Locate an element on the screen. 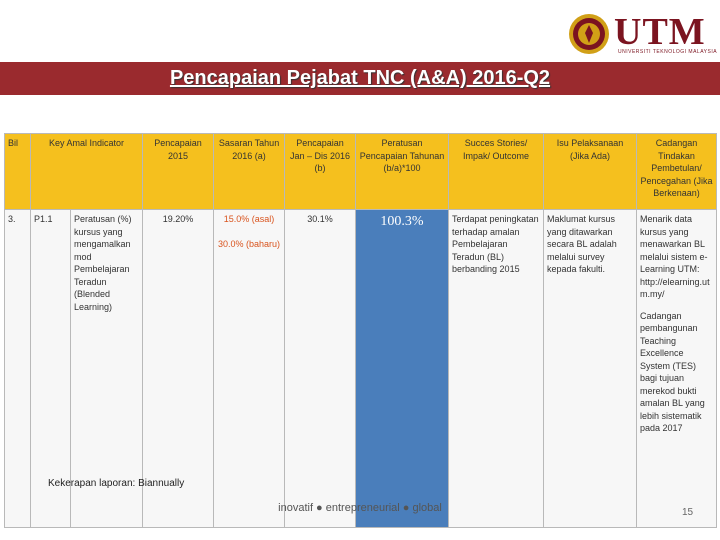 The image size is (720, 540). header-pencapaian-jan-dis: Pencapaian Jan – Dis 2016 (b) is located at coordinates (320, 171).